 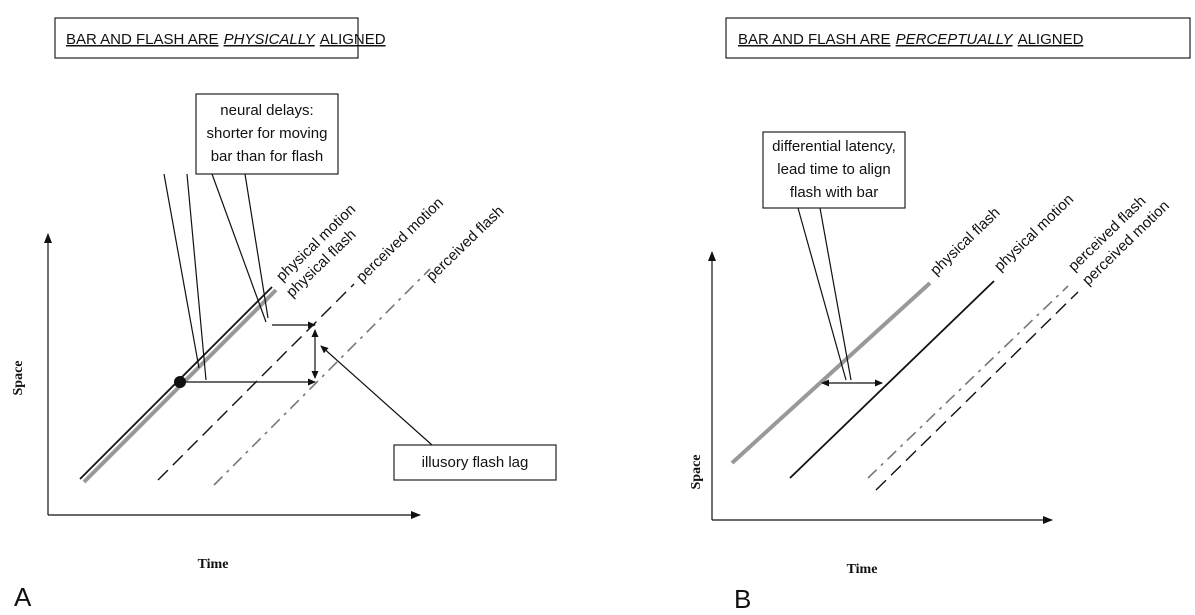 What do you see at coordinates (270, 39) in the screenshot?
I see `title-emphasis: PHYSICALLY` at bounding box center [270, 39].